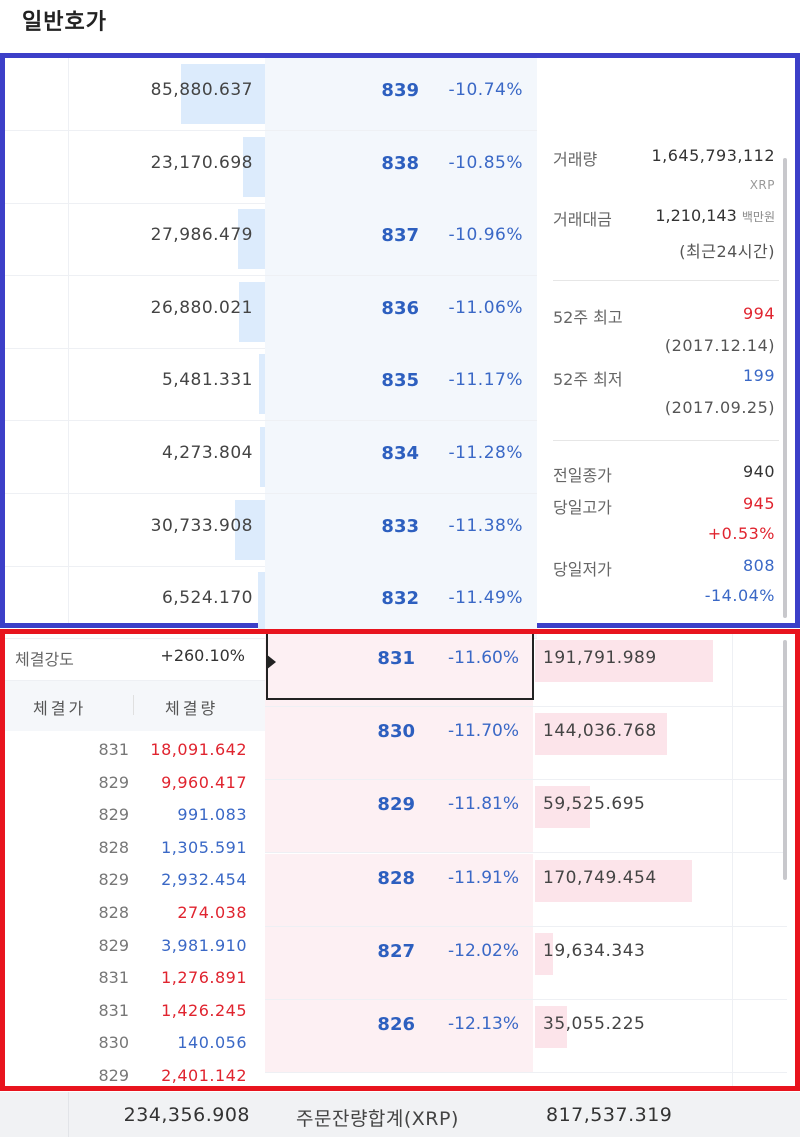 This screenshot has height=1137, width=800. What do you see at coordinates (167, 602) in the screenshot?
I see `ask-qty-cell: 6,524.170` at bounding box center [167, 602].